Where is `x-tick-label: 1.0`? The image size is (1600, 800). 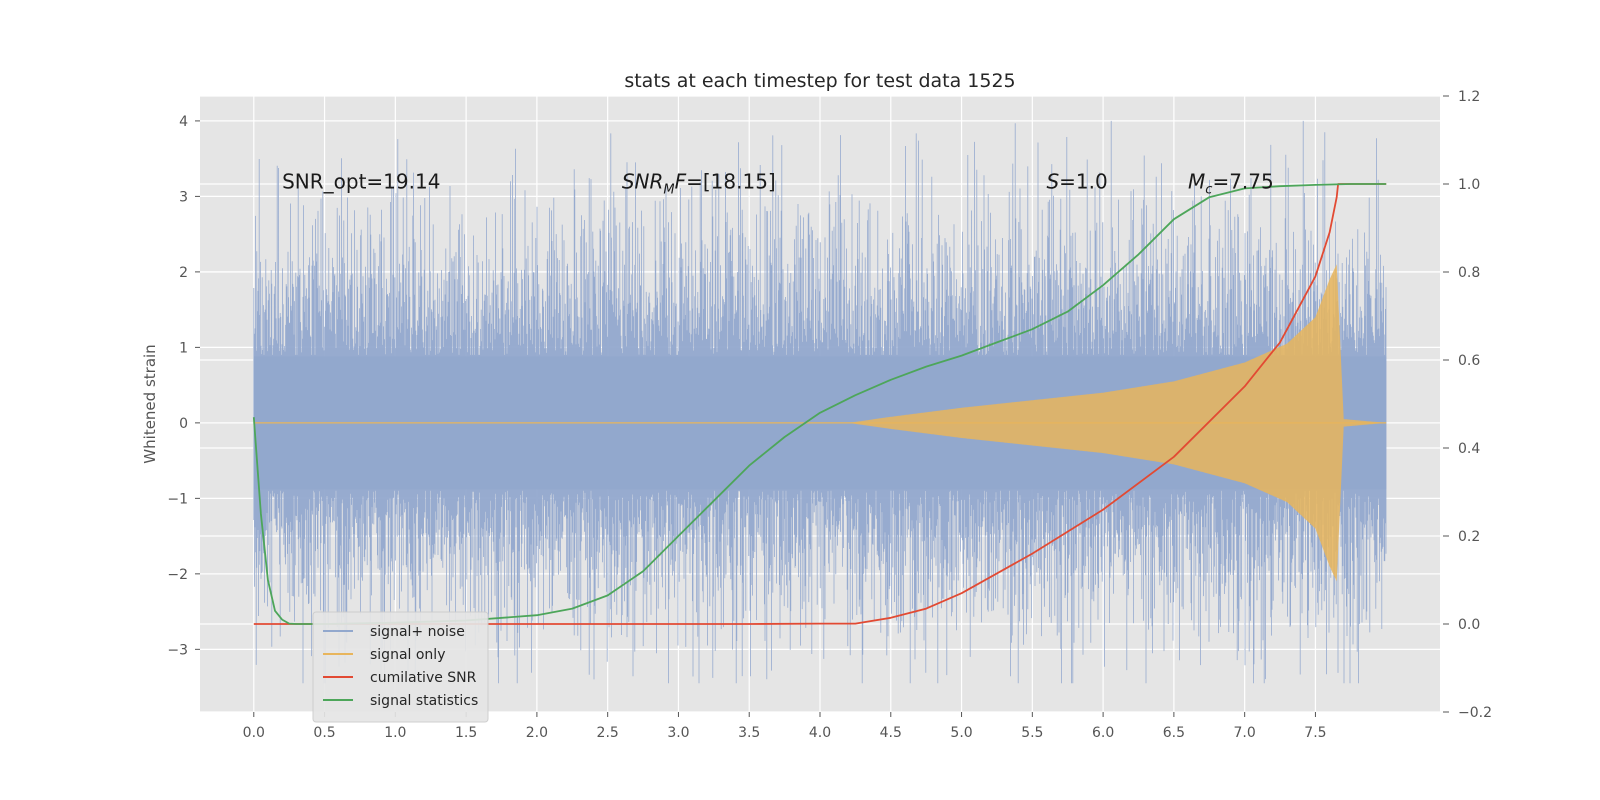
x-tick-label: 1.0 is located at coordinates (395, 733).